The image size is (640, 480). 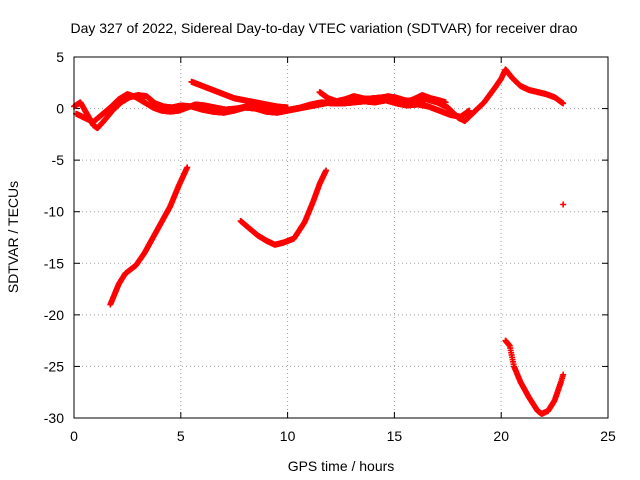 What do you see at coordinates (54, 315) in the screenshot?
I see `y-tick-label: -20` at bounding box center [54, 315].